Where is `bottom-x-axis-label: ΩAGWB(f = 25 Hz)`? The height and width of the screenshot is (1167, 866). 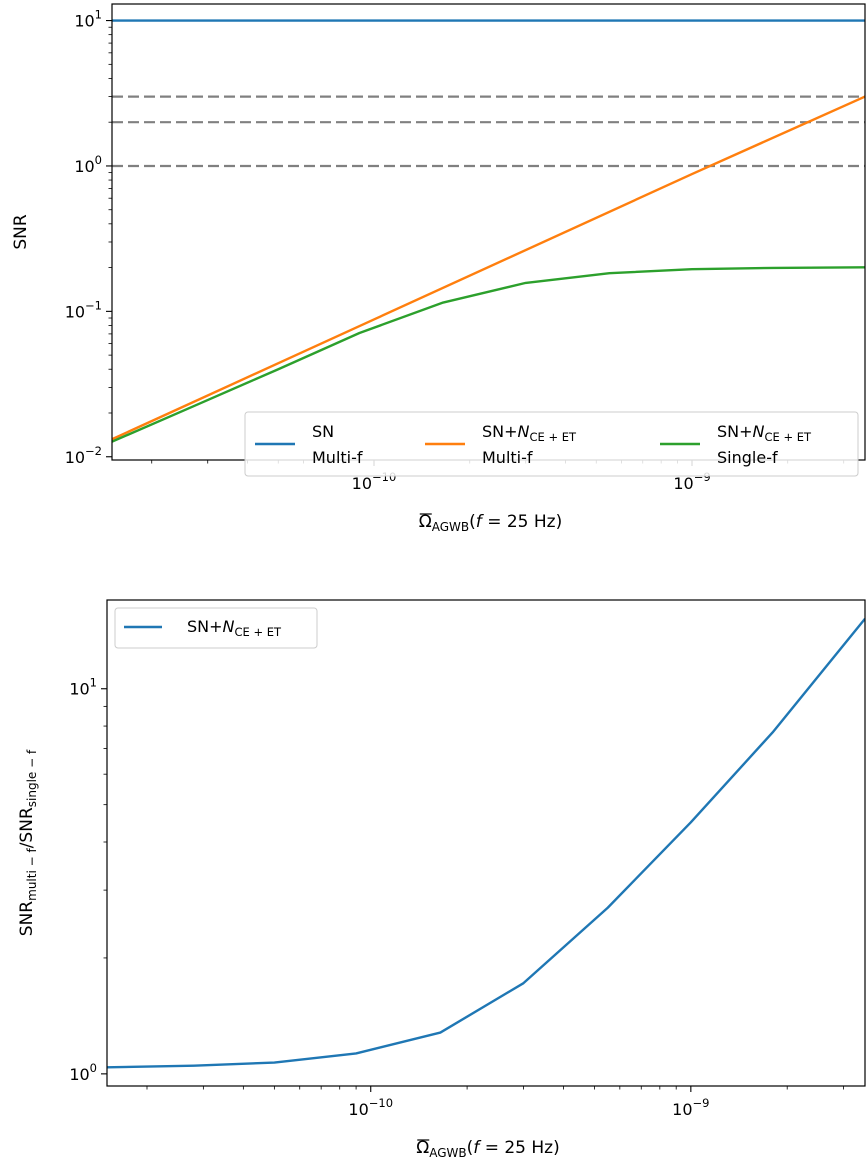 bottom-x-axis-label: ΩAGWB(f = 25 Hz) is located at coordinates (487, 1149).